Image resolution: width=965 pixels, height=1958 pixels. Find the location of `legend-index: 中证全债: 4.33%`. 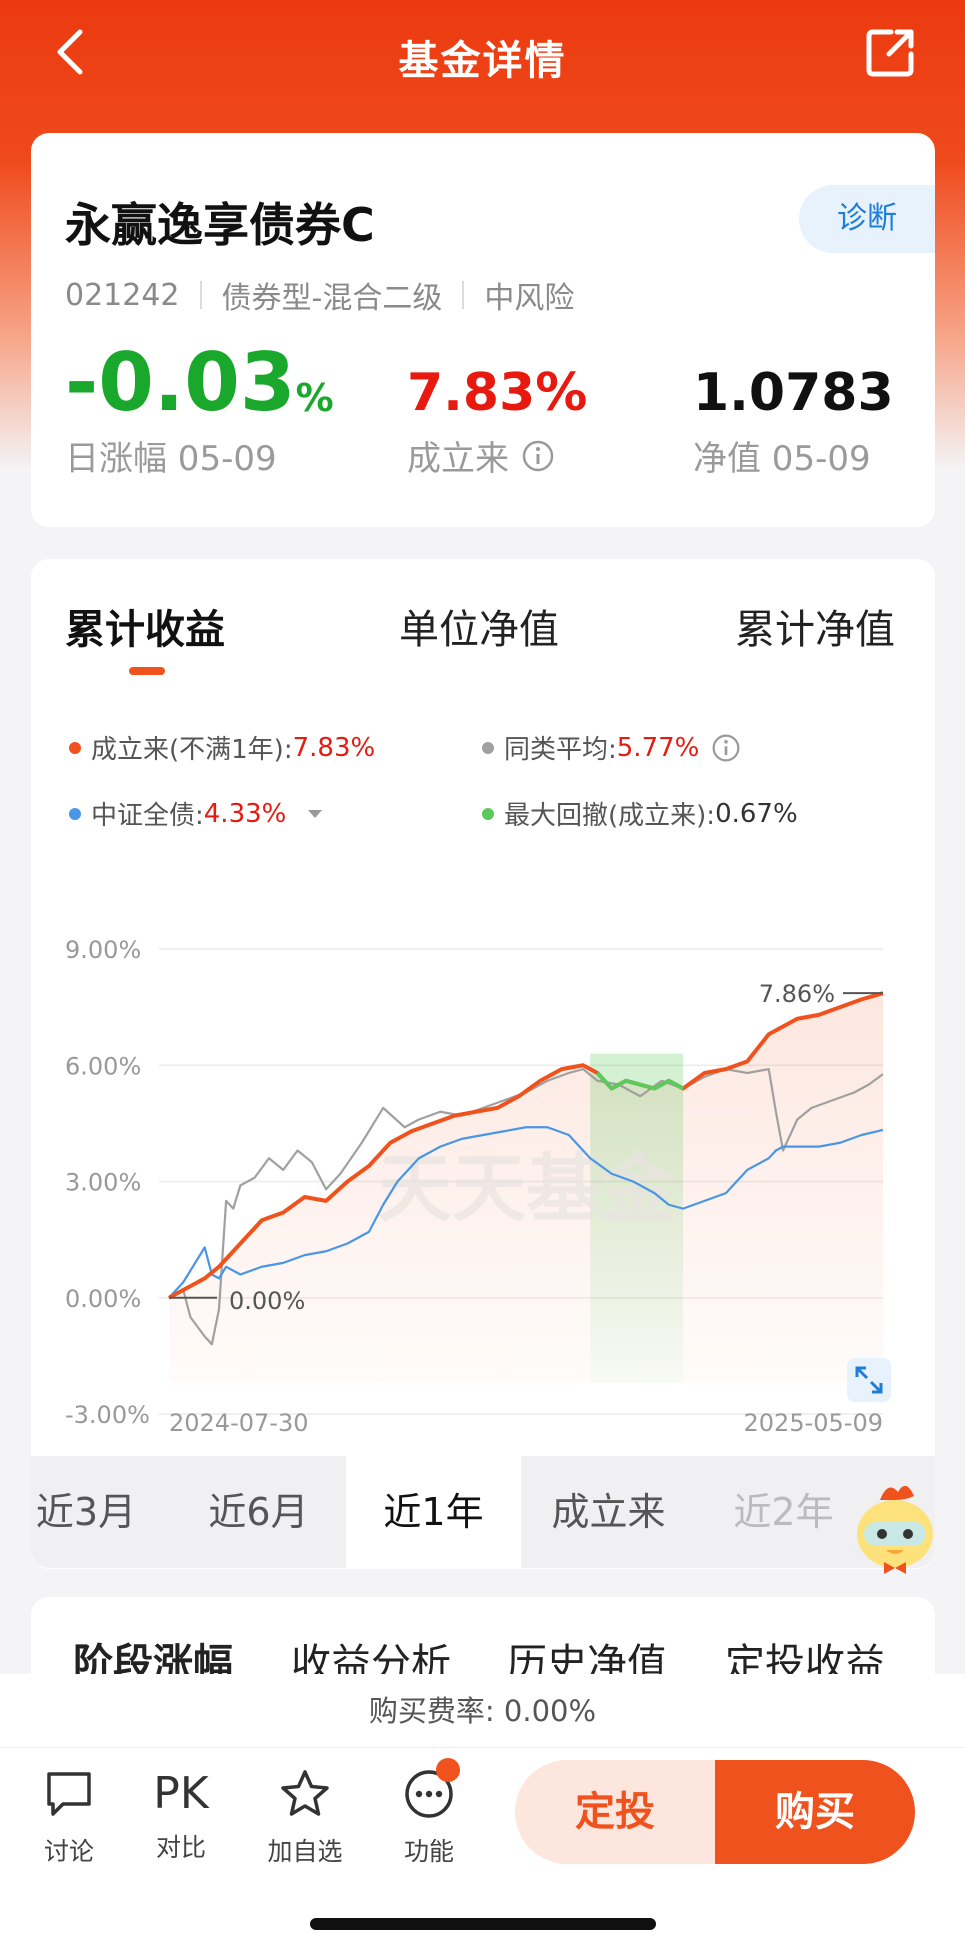

legend-index: 中证全债: 4.33% is located at coordinates (196, 813).